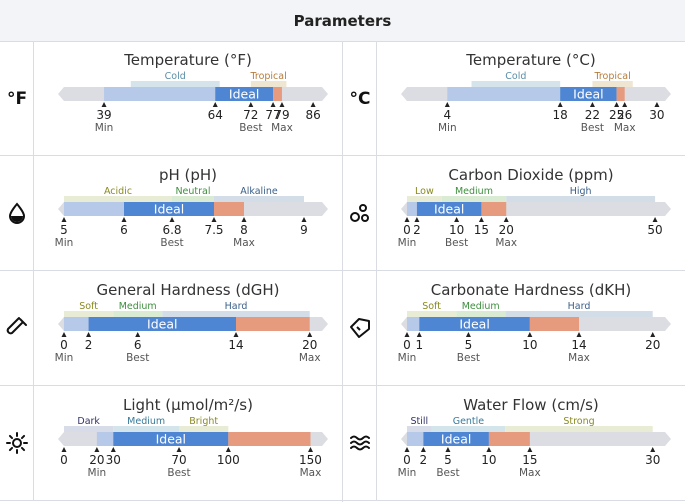 This screenshot has width=685, height=502. Describe the element at coordinates (17, 443) in the screenshot. I see `sun-icon` at that location.